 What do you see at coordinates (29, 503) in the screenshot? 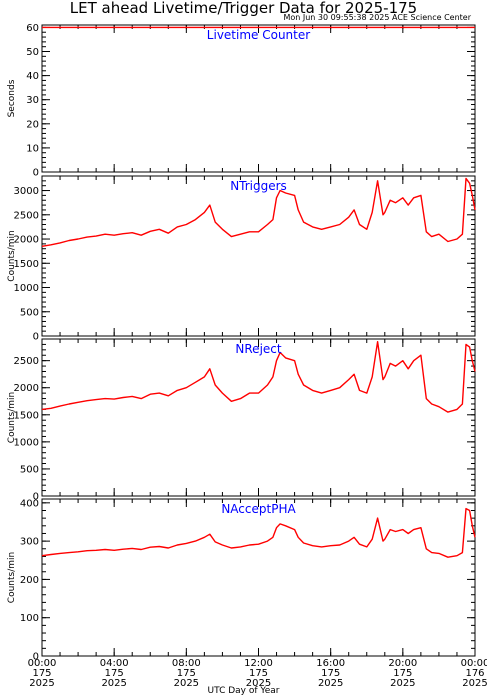
I see `y-tick-label: 400` at bounding box center [29, 503].